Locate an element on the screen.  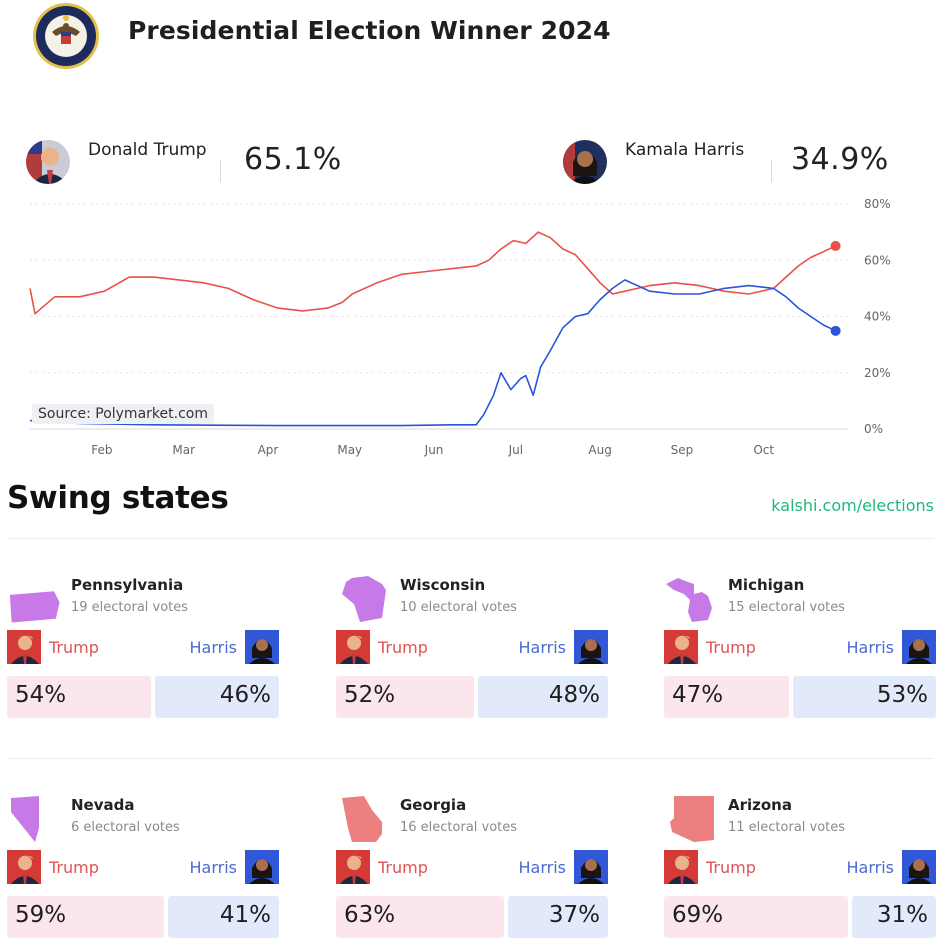
y-tick-label: 0% is located at coordinates (873, 429).